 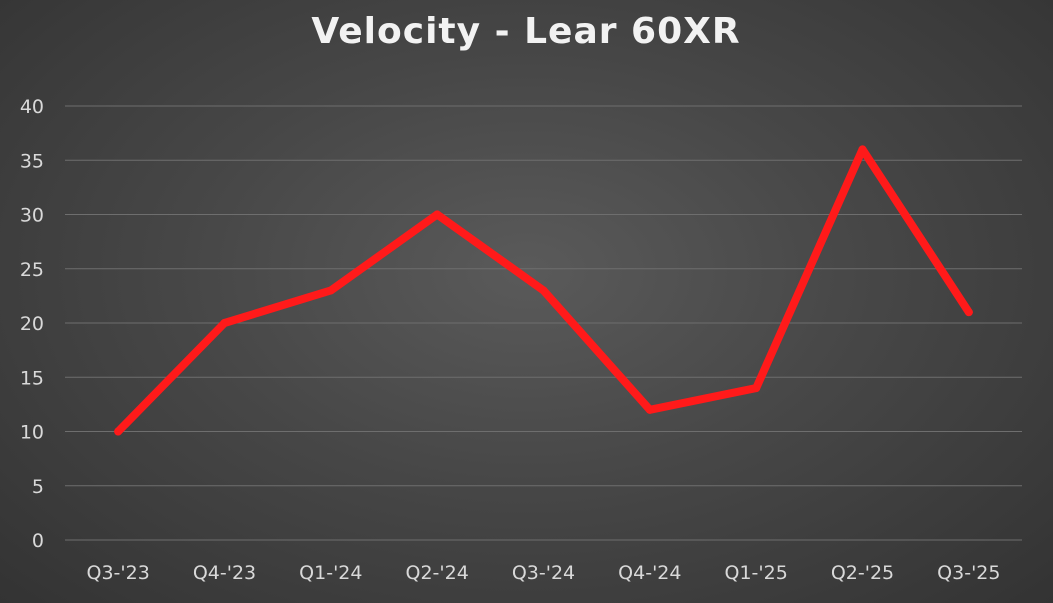 I want to click on y-tick-label: 15, so click(x=32, y=378).